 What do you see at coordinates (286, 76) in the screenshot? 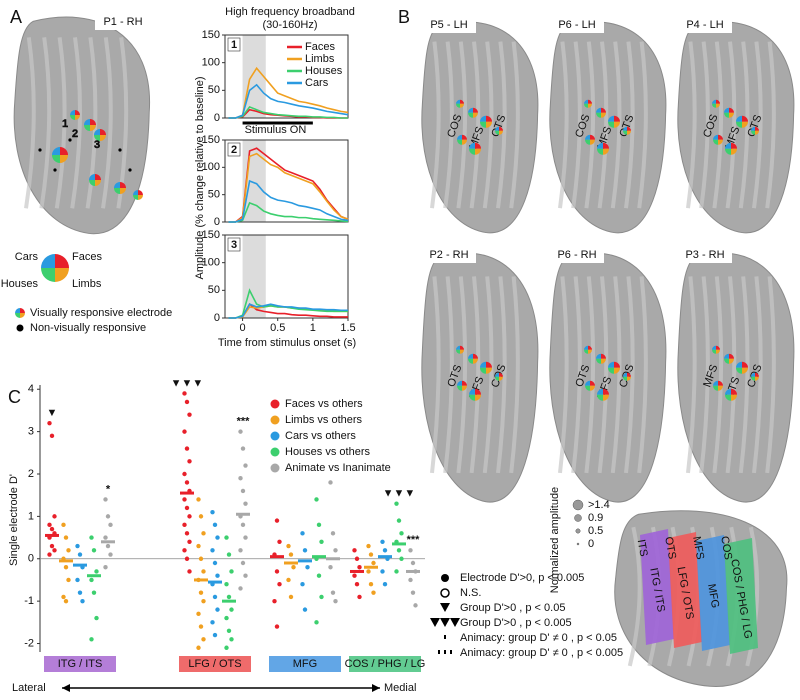
I see `plot-frame` at bounding box center [286, 76].